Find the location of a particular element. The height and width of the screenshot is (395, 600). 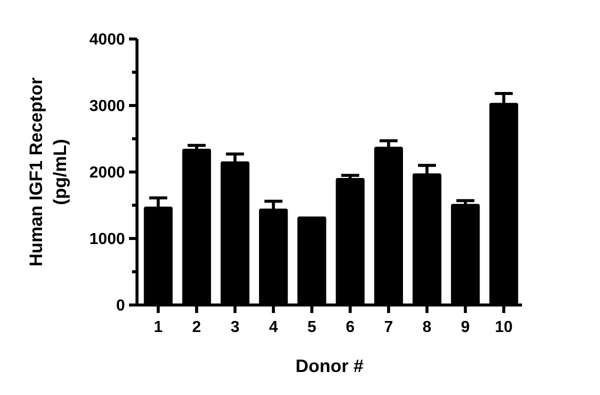

x-tick-label: 6 is located at coordinates (350, 327).